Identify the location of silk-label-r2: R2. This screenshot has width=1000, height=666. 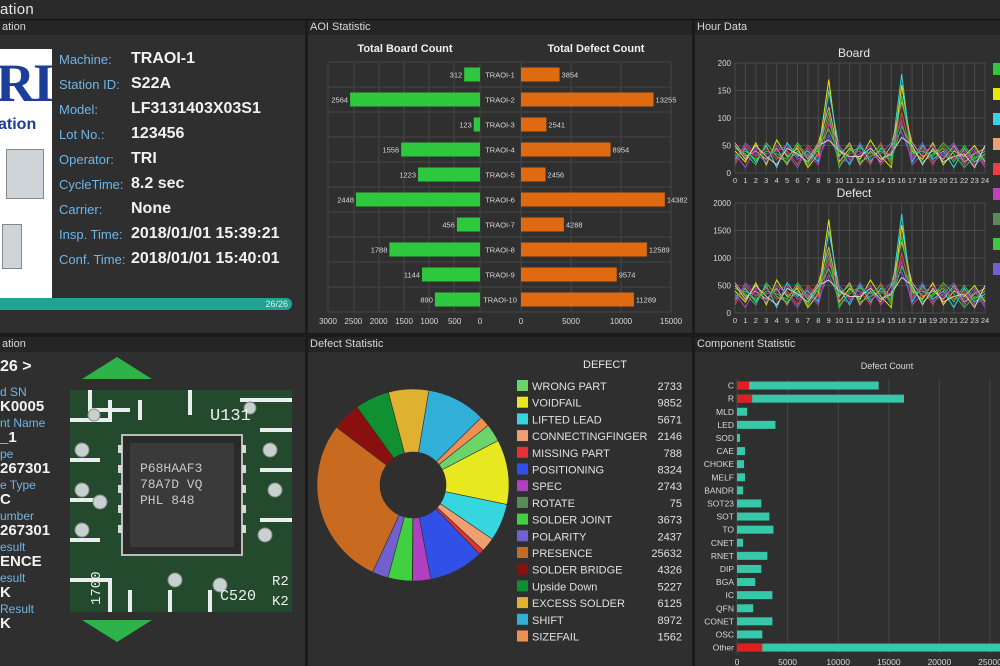
(280, 582).